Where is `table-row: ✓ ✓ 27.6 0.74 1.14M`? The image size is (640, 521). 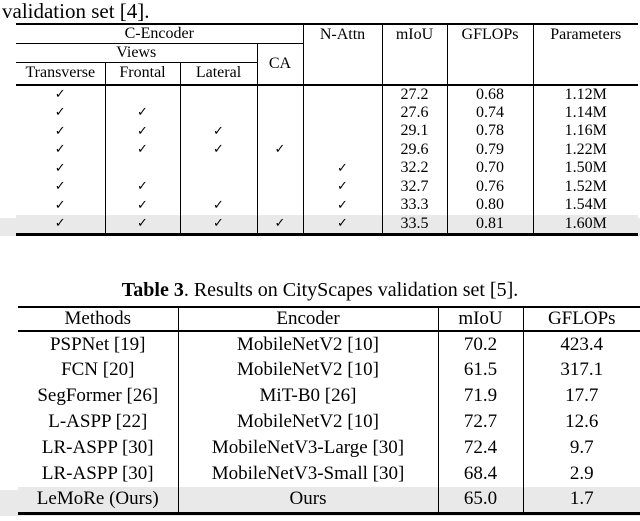 table-row: ✓ ✓ 27.6 0.74 1.14M is located at coordinates (327, 112).